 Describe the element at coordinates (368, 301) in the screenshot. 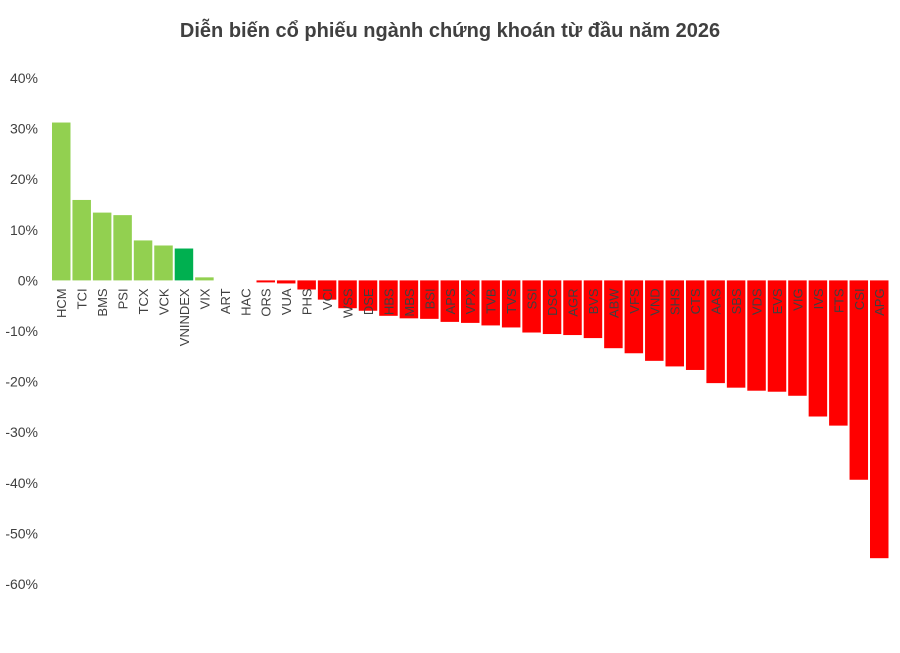

I see `x-tick-label: DSE` at that location.